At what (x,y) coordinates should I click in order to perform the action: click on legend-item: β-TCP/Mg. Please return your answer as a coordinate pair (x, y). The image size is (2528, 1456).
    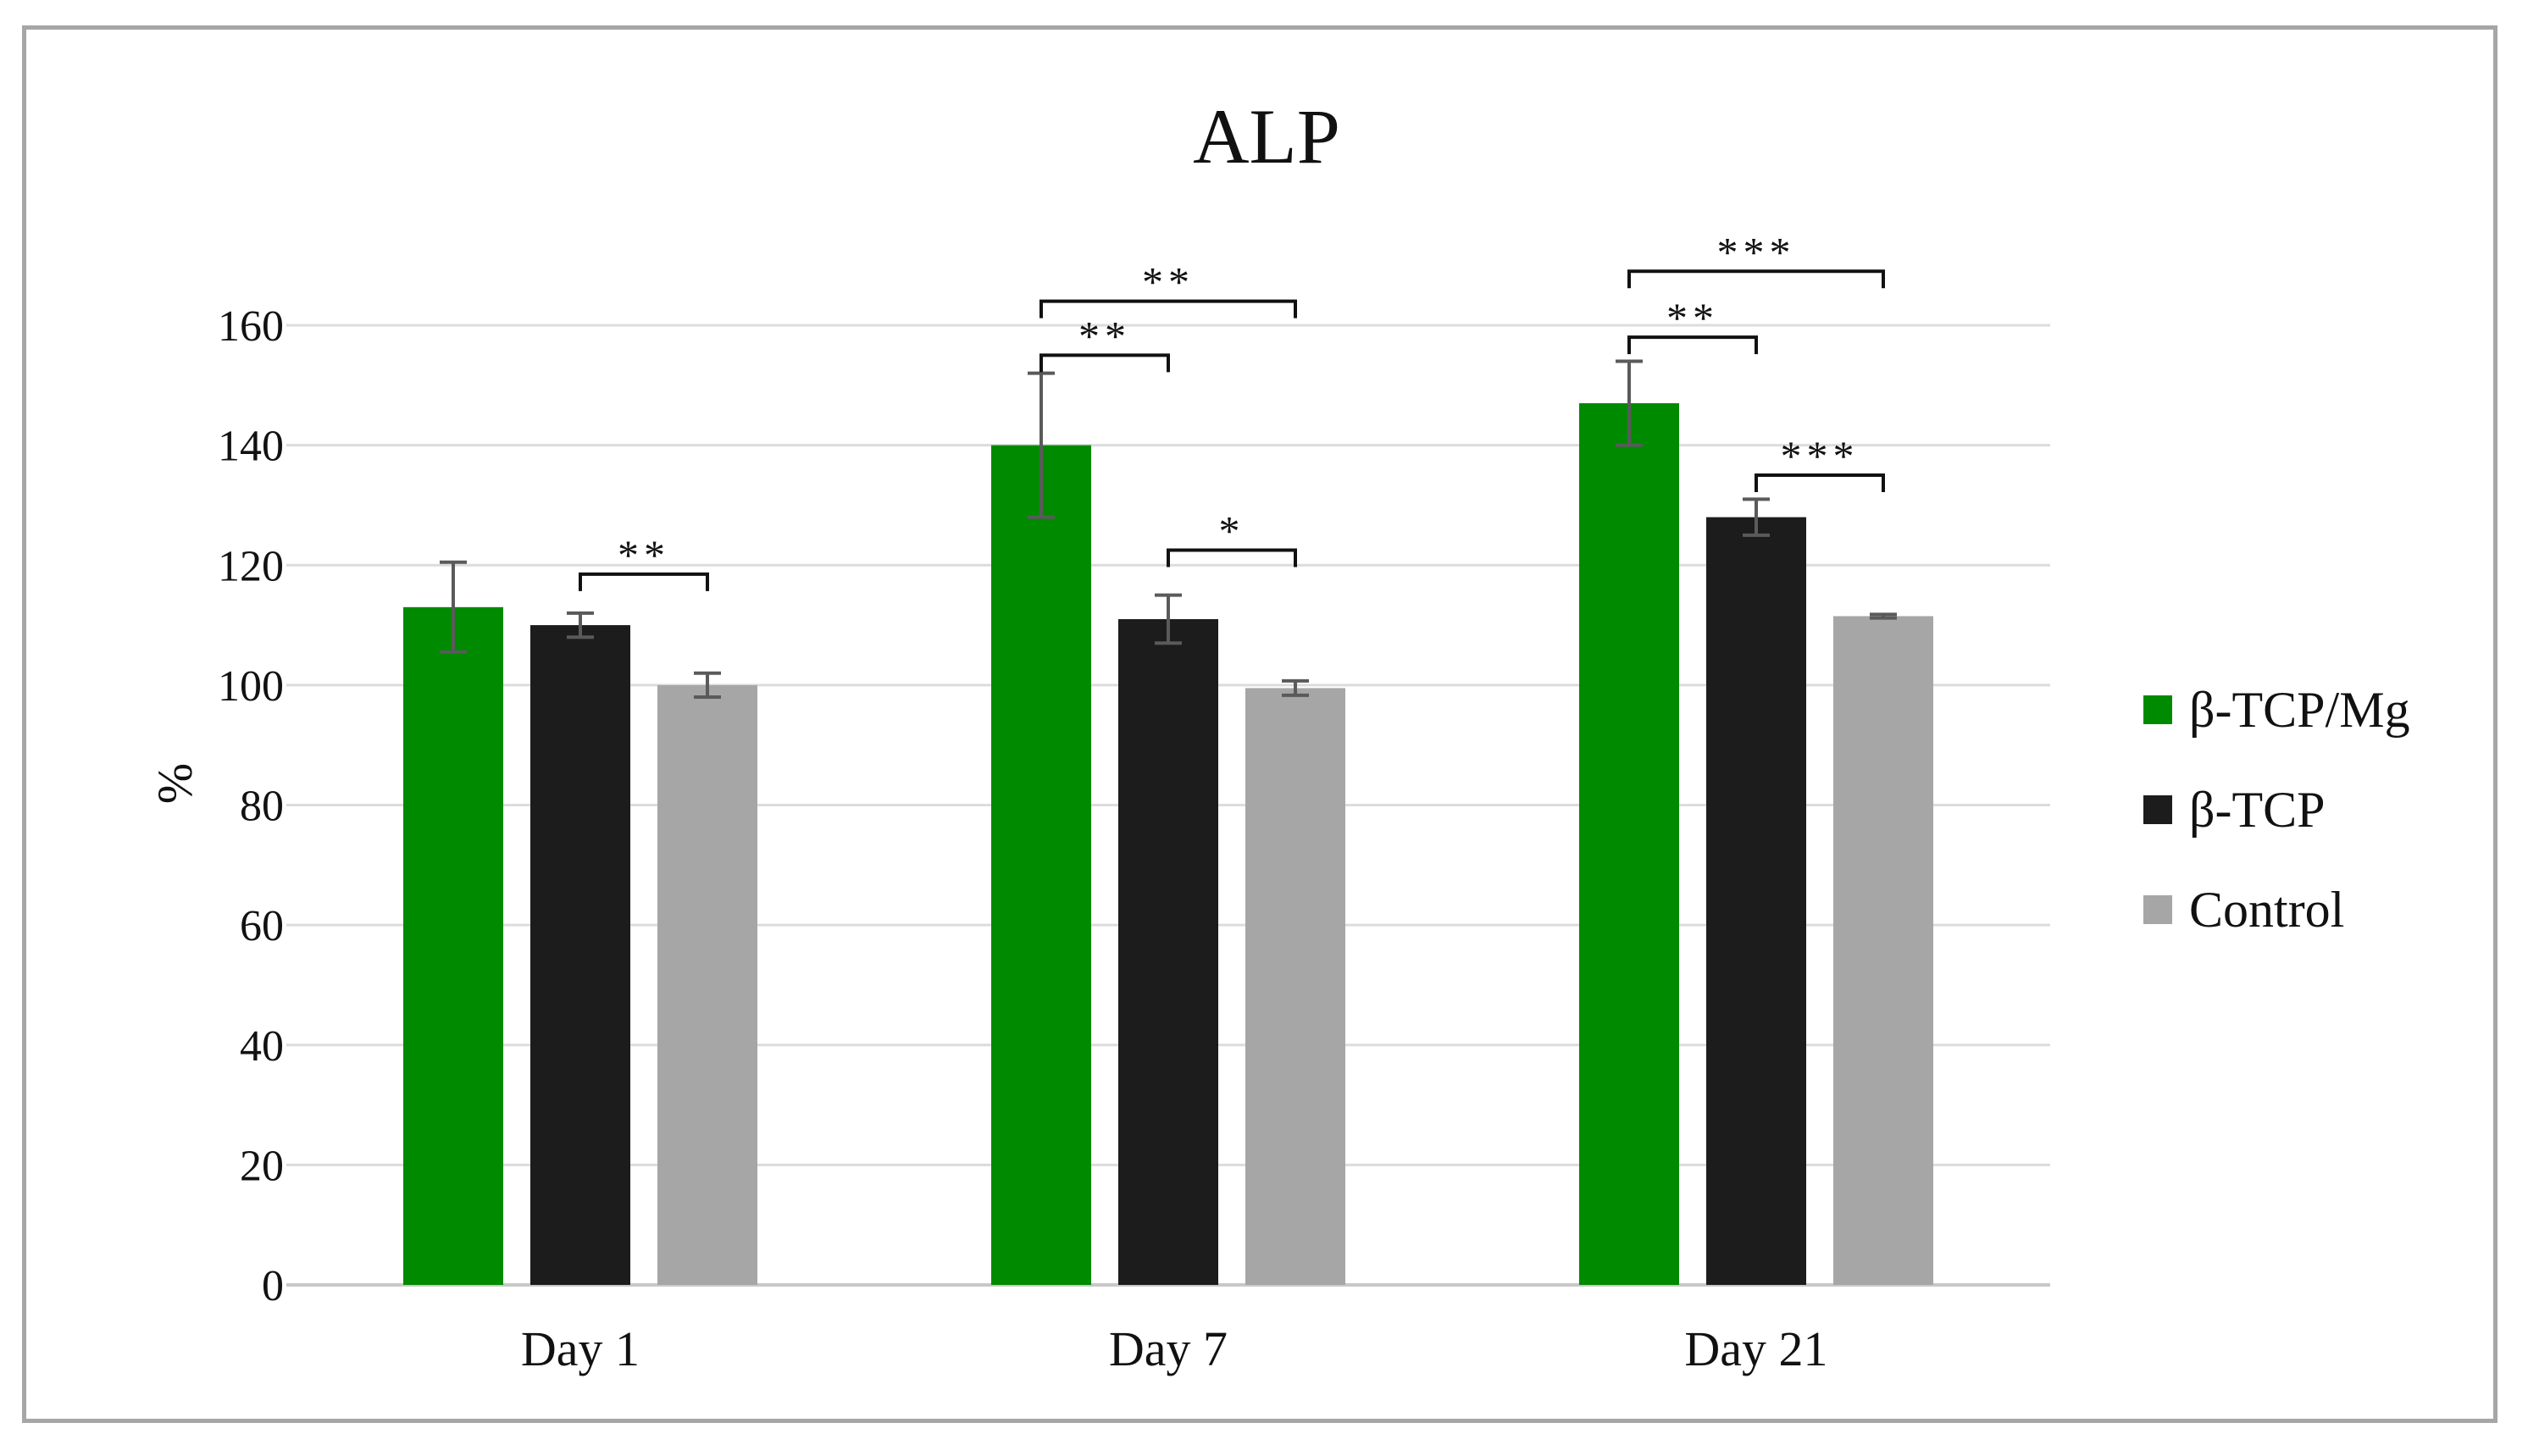
    Looking at the image, I should click on (2276, 710).